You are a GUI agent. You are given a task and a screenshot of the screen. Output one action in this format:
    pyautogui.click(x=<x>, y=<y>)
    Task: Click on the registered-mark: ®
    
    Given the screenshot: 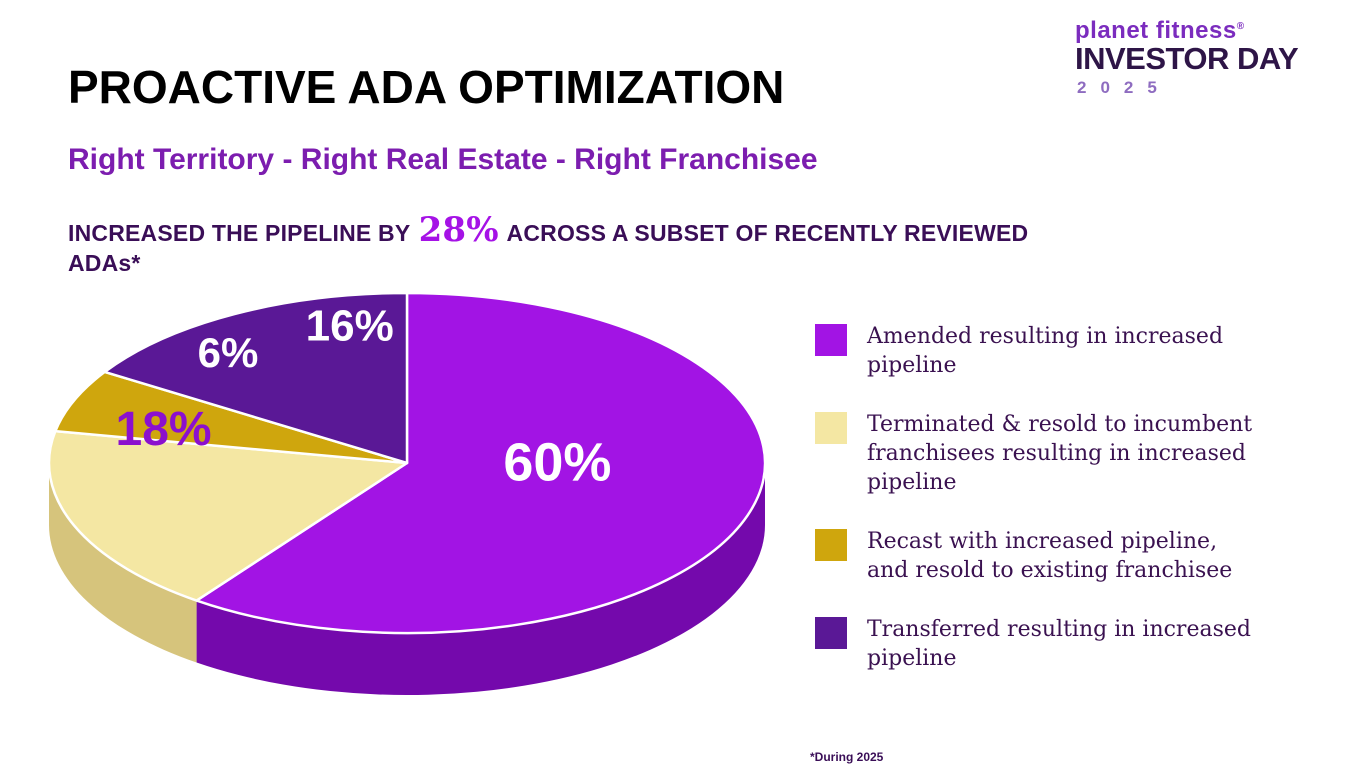 What is the action you would take?
    pyautogui.click(x=1240, y=26)
    